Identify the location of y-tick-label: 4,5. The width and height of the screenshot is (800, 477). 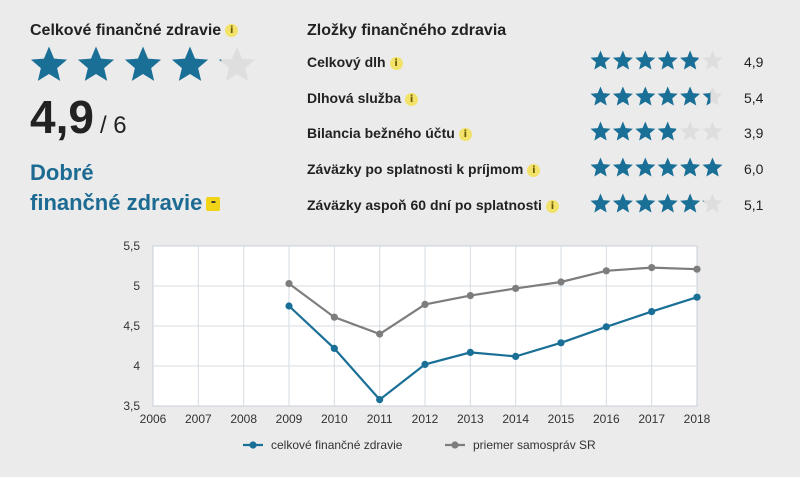
(131, 326).